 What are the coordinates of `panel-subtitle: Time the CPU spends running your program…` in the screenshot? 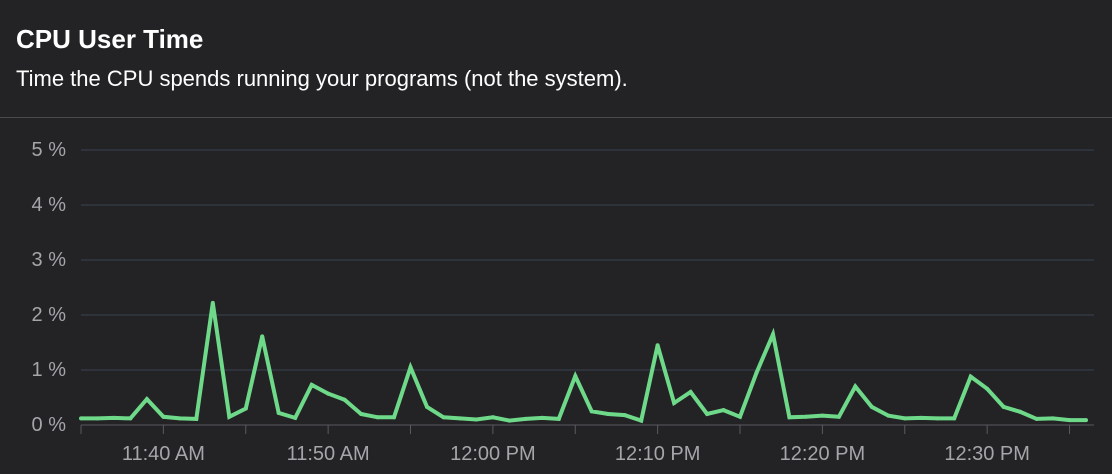 It's located at (322, 78).